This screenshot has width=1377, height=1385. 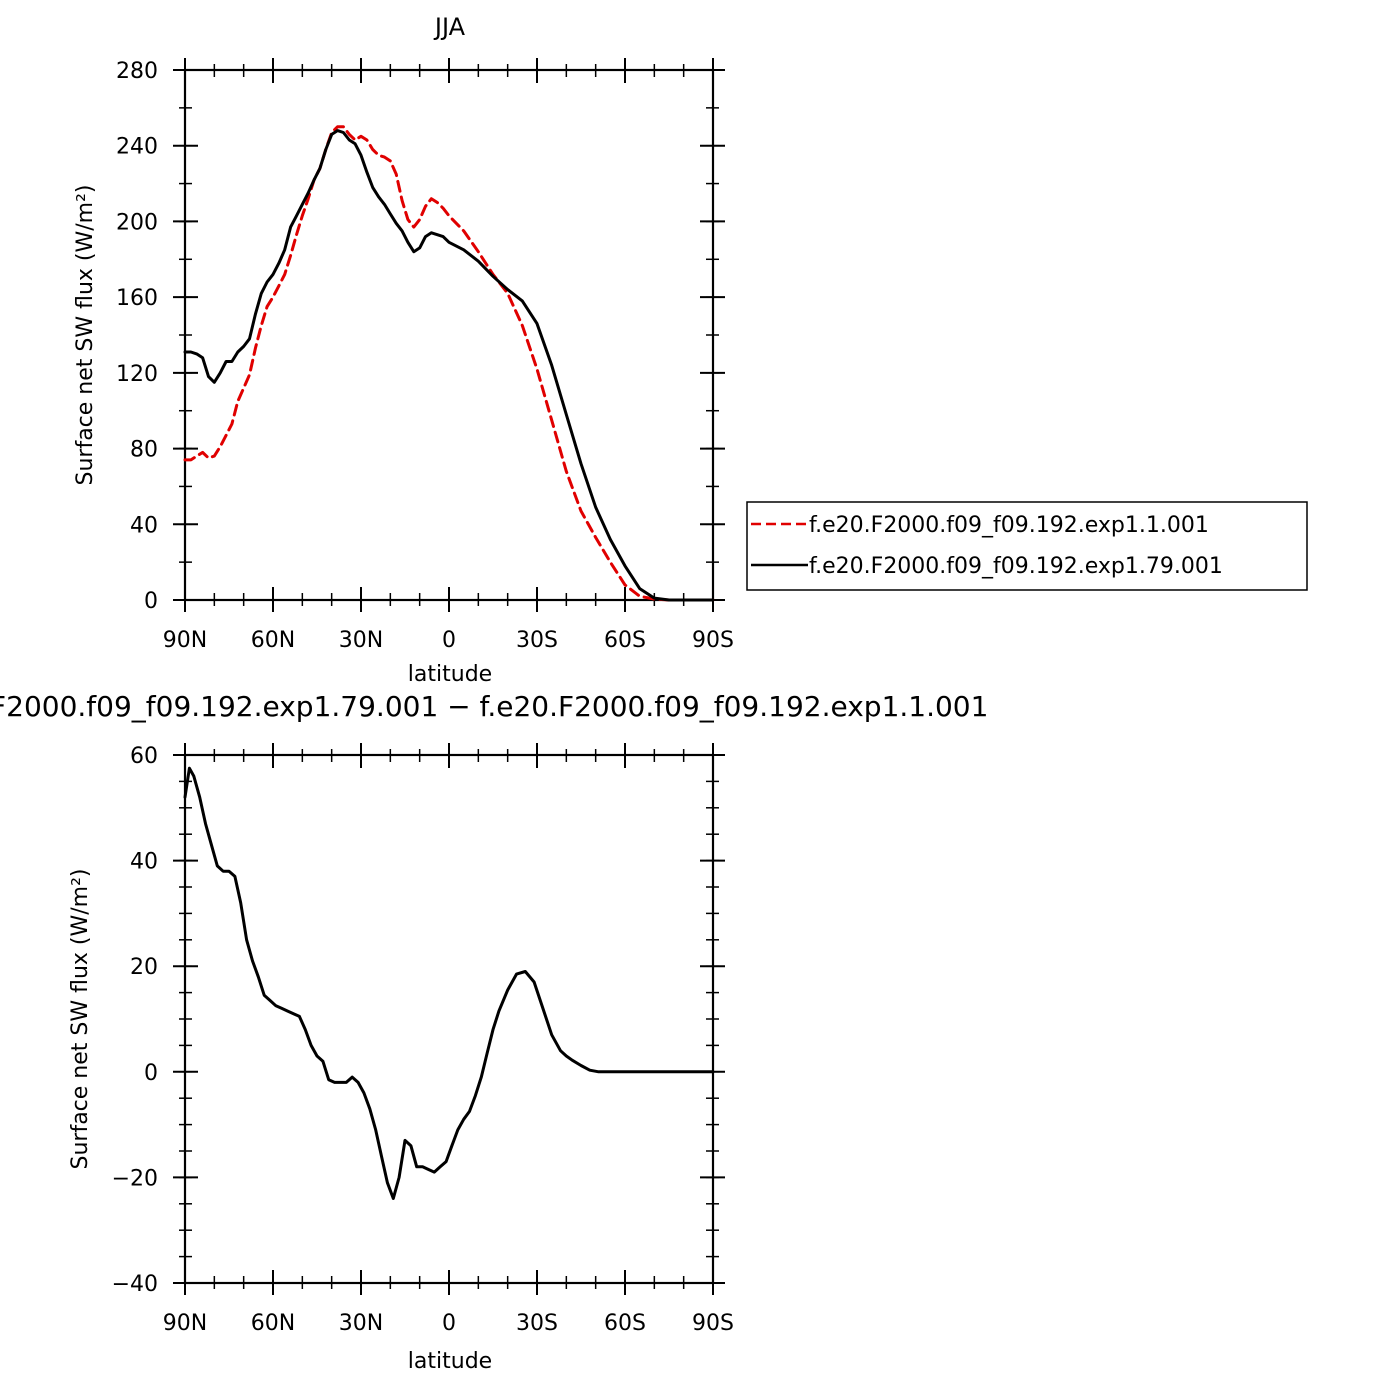 What do you see at coordinates (144, 450) in the screenshot?
I see `y-tick-label: 80` at bounding box center [144, 450].